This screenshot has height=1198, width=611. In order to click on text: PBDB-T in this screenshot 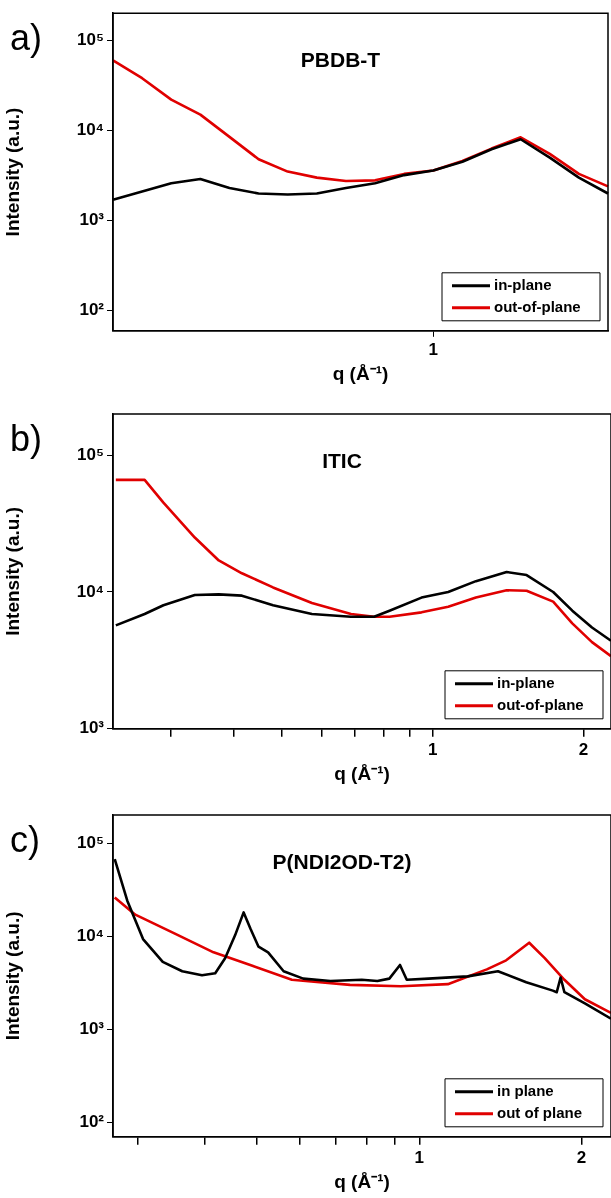, I will do `click(340, 59)`.